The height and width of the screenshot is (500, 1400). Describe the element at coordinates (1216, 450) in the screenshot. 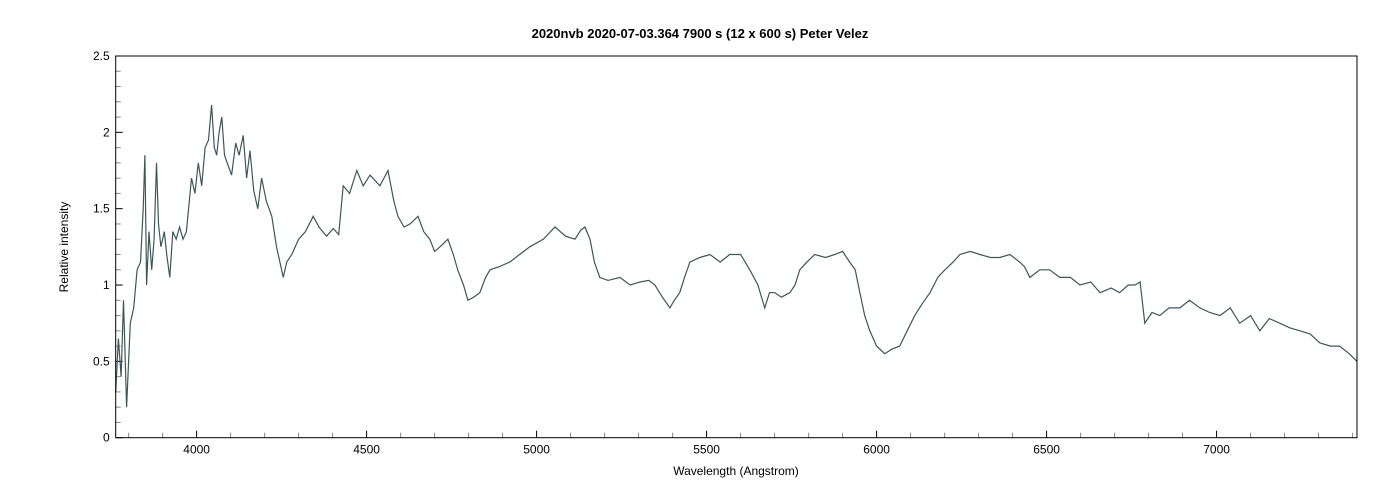

I see `x-tick-label: 7000` at that location.